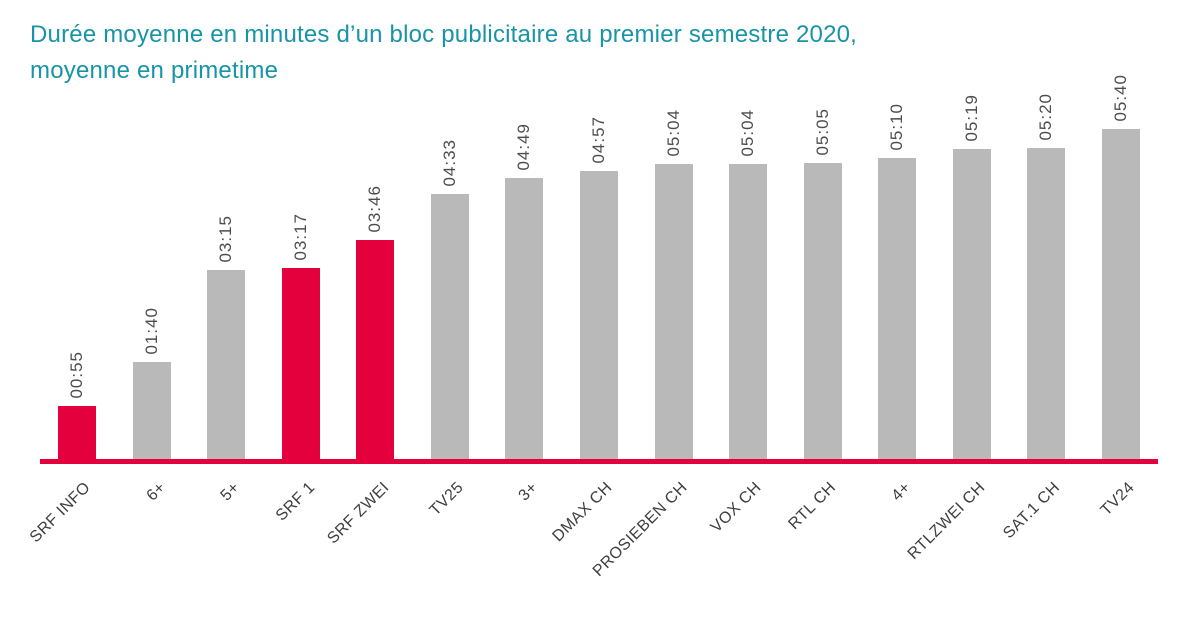 This screenshot has height=620, width=1200. Describe the element at coordinates (1120, 534) in the screenshot. I see `category-slot: TV24` at that location.